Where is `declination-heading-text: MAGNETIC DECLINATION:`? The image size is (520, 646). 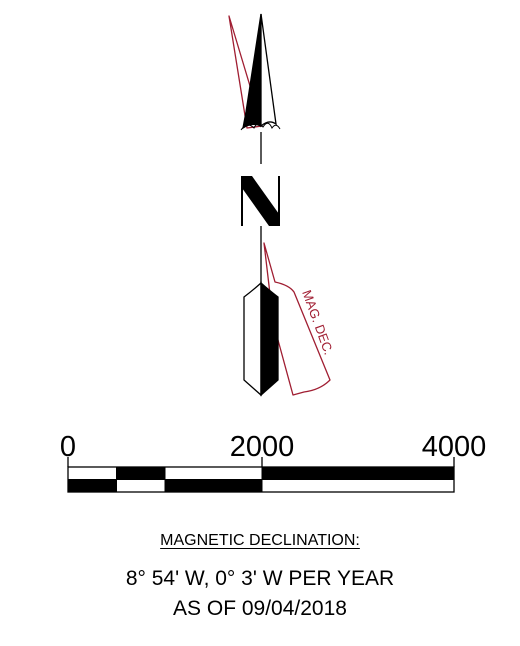
declination-heading-text: MAGNETIC DECLINATION: is located at coordinates (260, 540).